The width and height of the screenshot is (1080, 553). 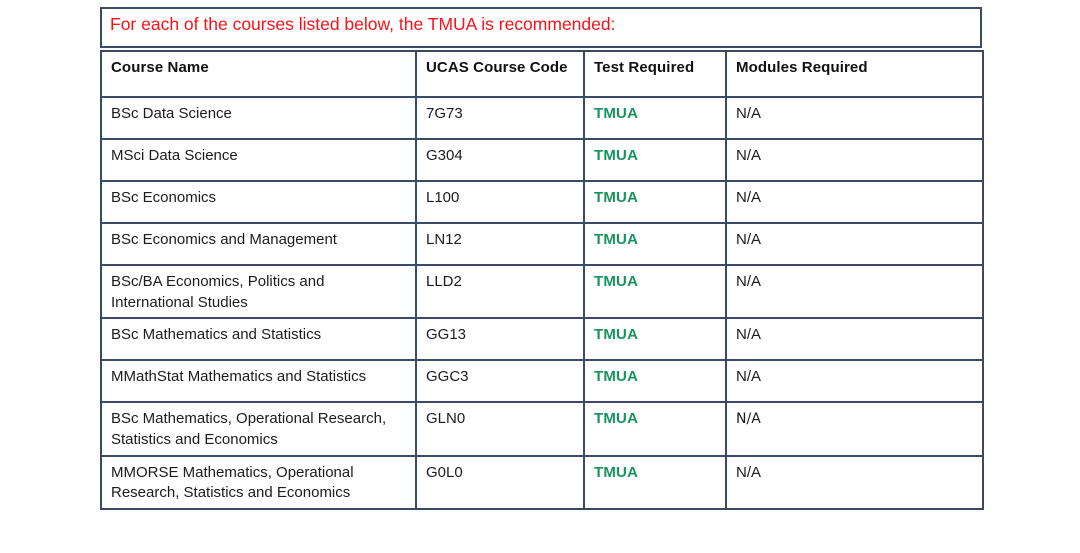 I want to click on course-name-cell: BSc Economics and Management, so click(x=258, y=244).